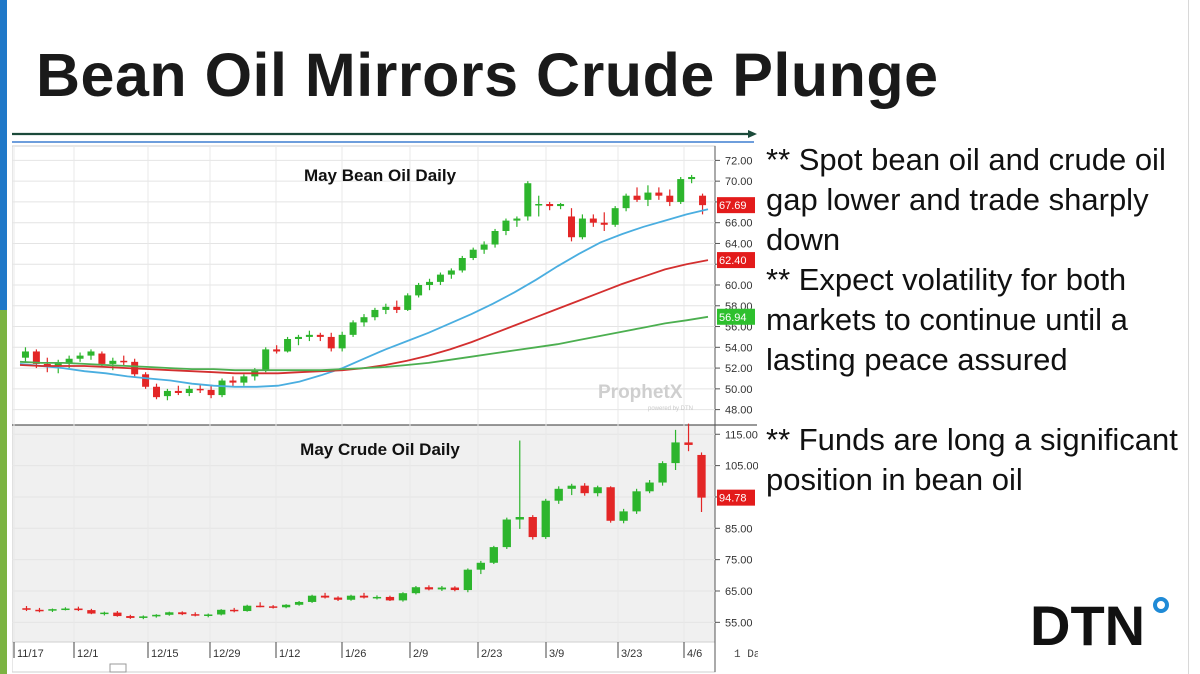  Describe the element at coordinates (733, 318) in the screenshot. I see `bean-price-tag-label: 56.94` at that location.